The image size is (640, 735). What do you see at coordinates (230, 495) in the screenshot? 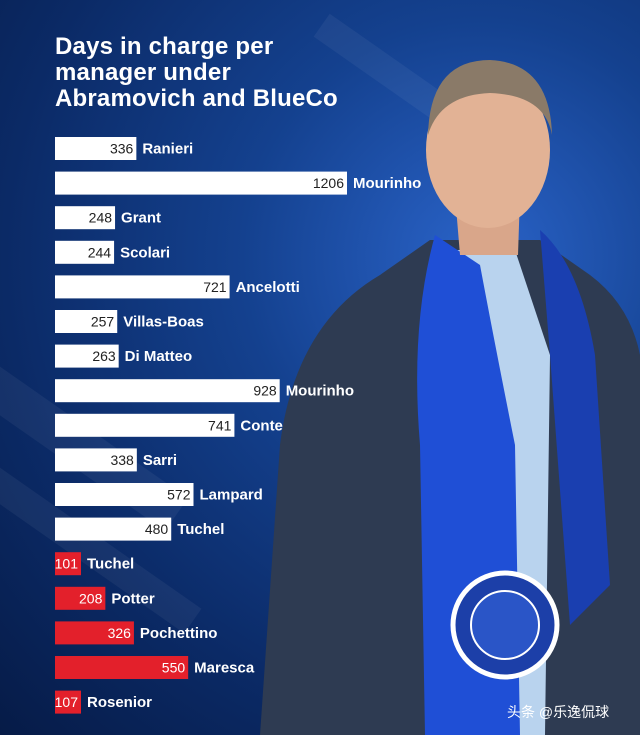
I see `manager-name-label: Lampard` at bounding box center [230, 495].